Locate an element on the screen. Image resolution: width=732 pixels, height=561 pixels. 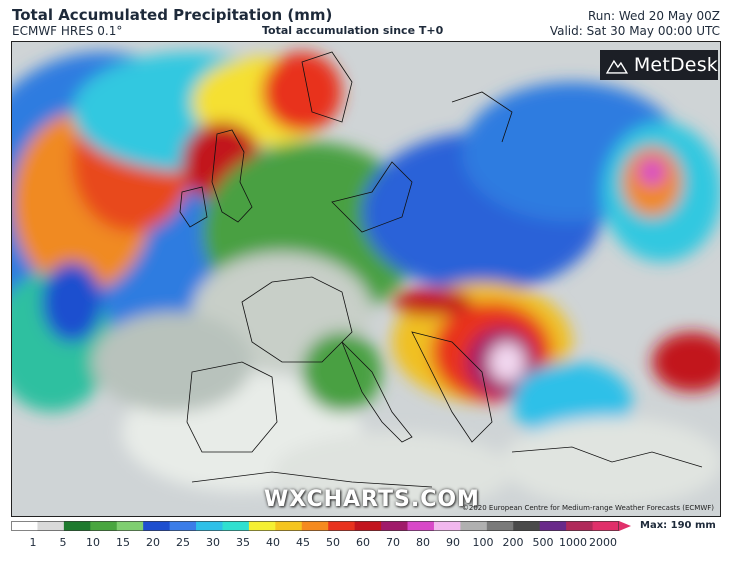
scale-tick-label: 45 is located at coordinates (303, 542).